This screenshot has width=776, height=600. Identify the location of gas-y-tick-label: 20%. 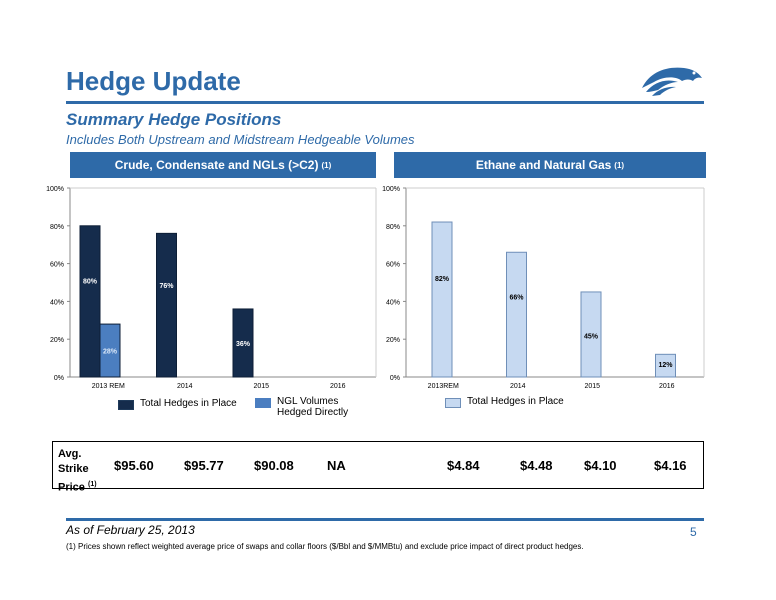
(393, 340).